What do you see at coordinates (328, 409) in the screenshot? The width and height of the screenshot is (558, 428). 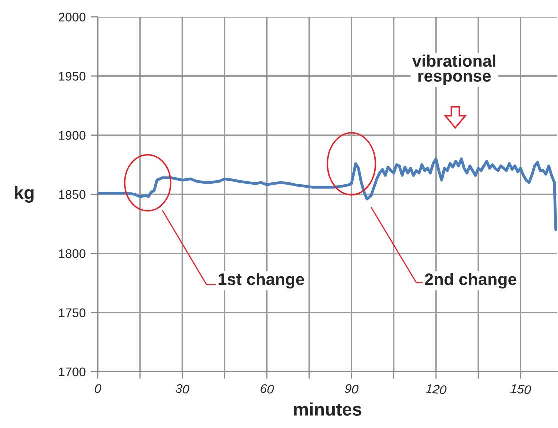 I see `x-axis-title: minutes` at bounding box center [328, 409].